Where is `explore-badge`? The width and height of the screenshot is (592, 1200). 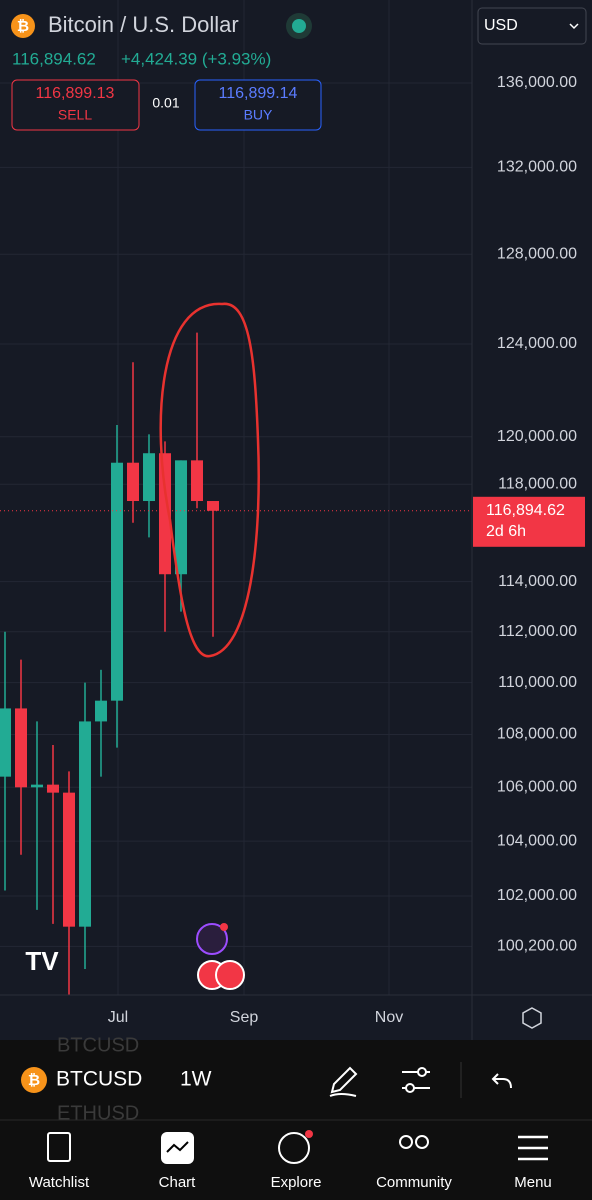
explore-badge is located at coordinates (309, 1134).